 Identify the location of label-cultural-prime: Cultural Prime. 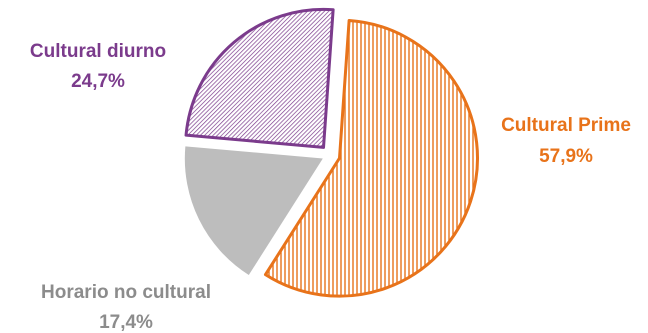
(566, 125).